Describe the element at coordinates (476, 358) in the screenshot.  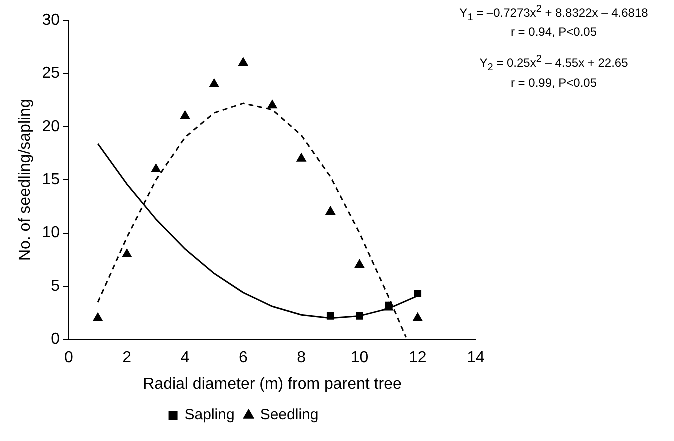
I see `x-tick-label: 14` at that location.